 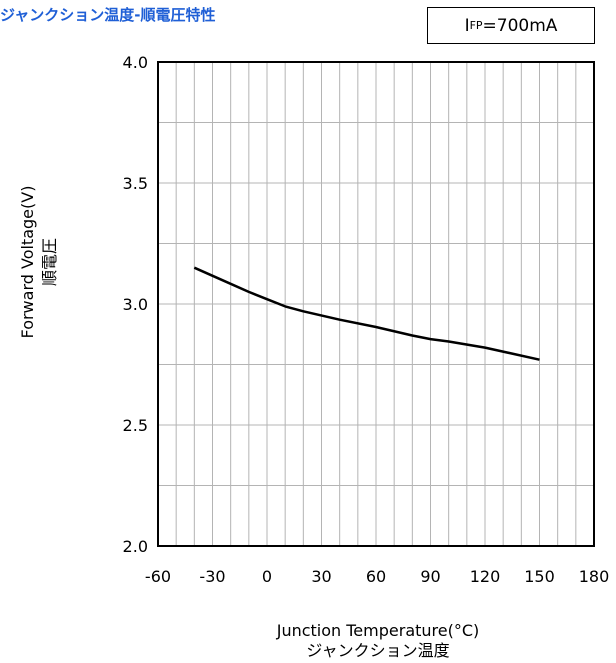 What do you see at coordinates (135, 183) in the screenshot?
I see `y-tick-label: 3.5` at bounding box center [135, 183].